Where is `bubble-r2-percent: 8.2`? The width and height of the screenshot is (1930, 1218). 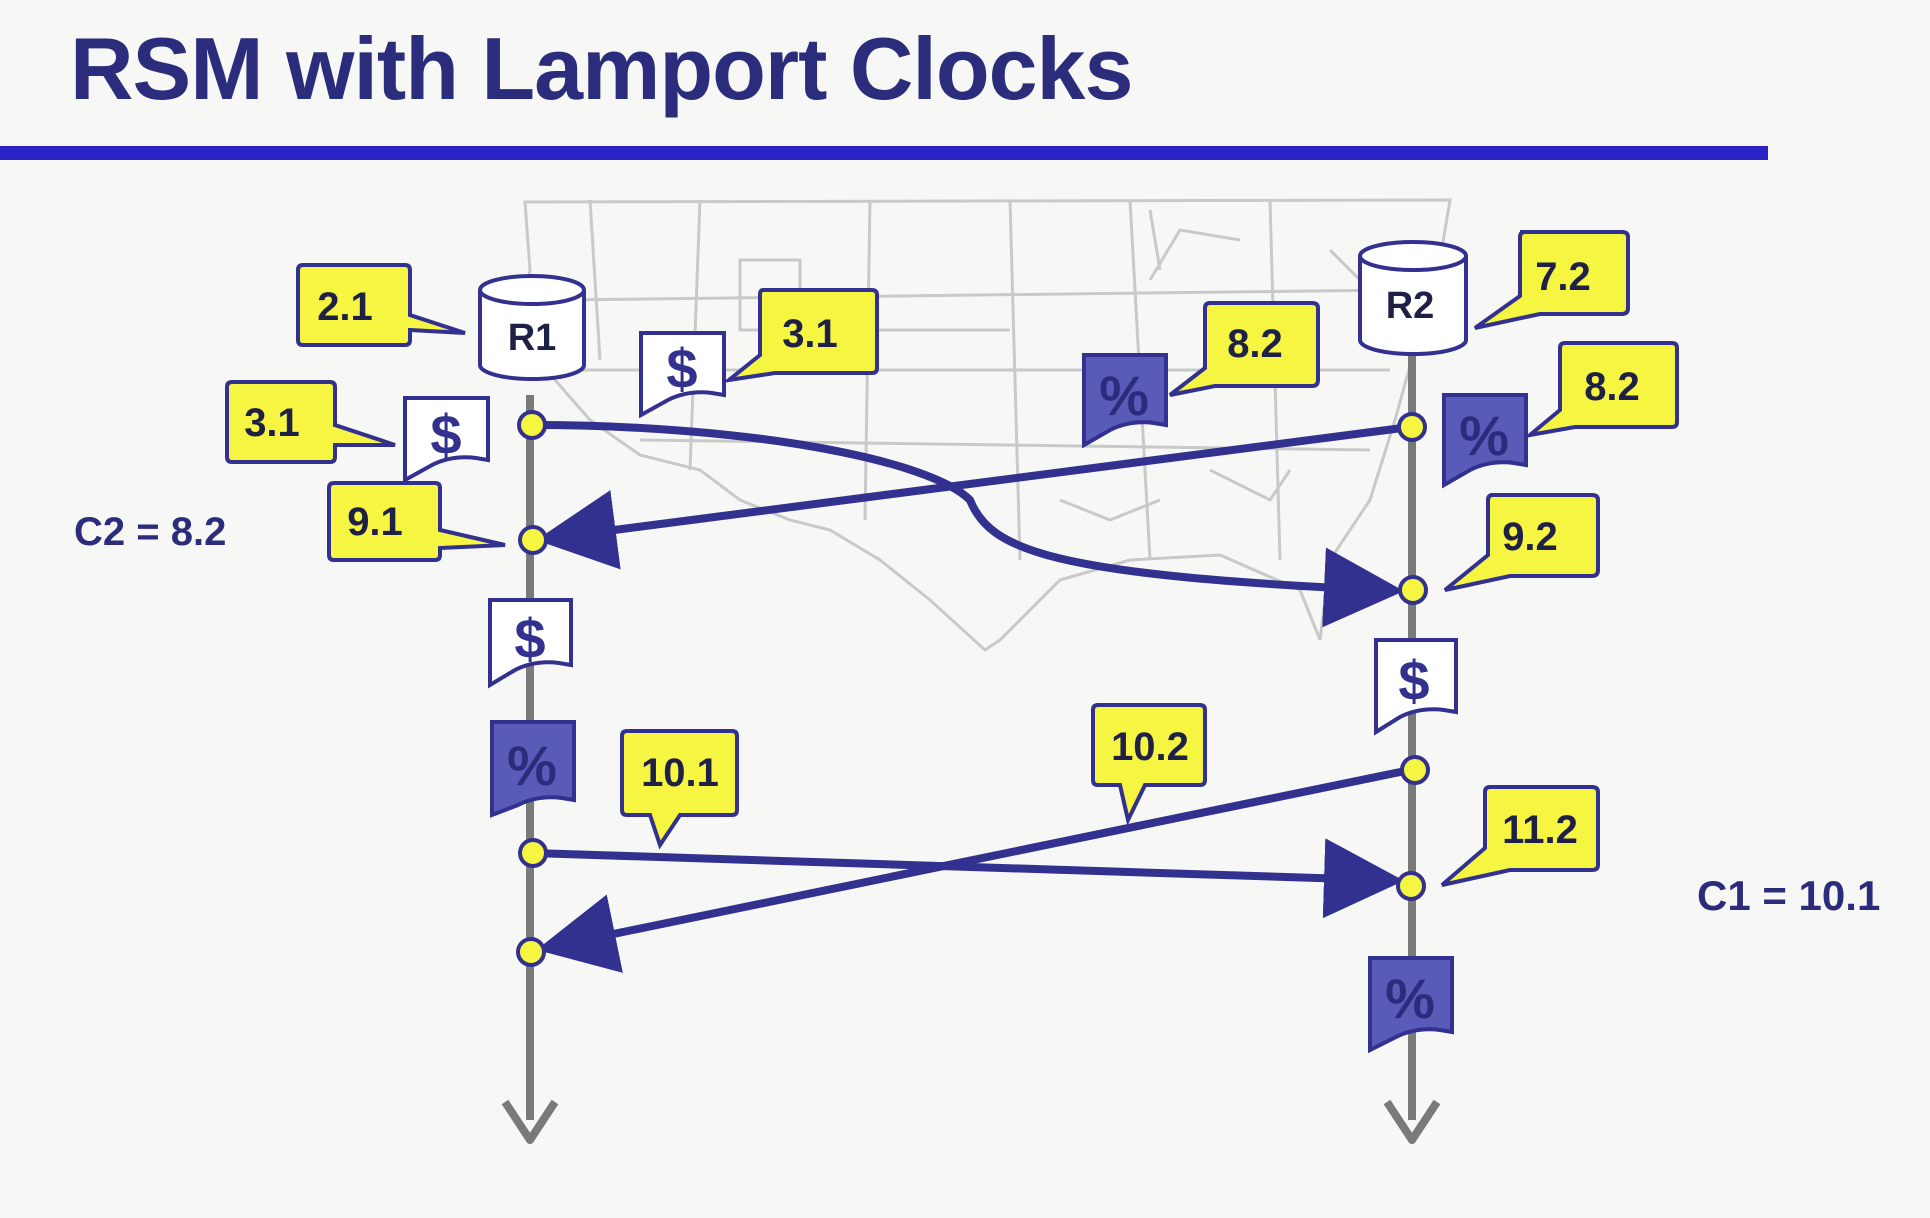
bubble-r2-percent: 8.2 is located at coordinates (1600, 390).